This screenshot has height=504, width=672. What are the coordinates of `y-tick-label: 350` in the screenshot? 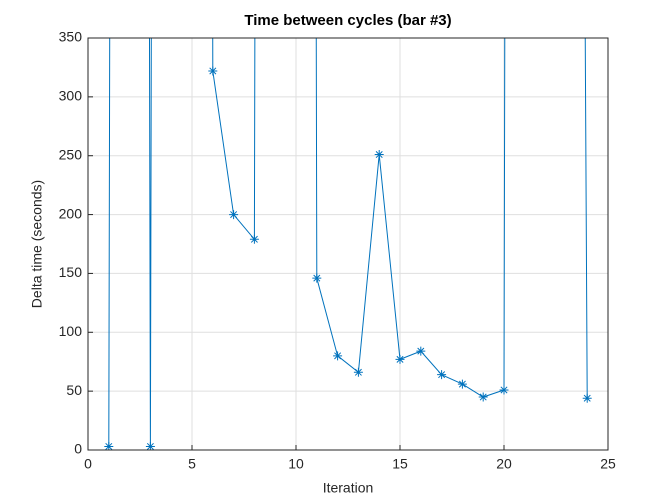 It's located at (71, 37).